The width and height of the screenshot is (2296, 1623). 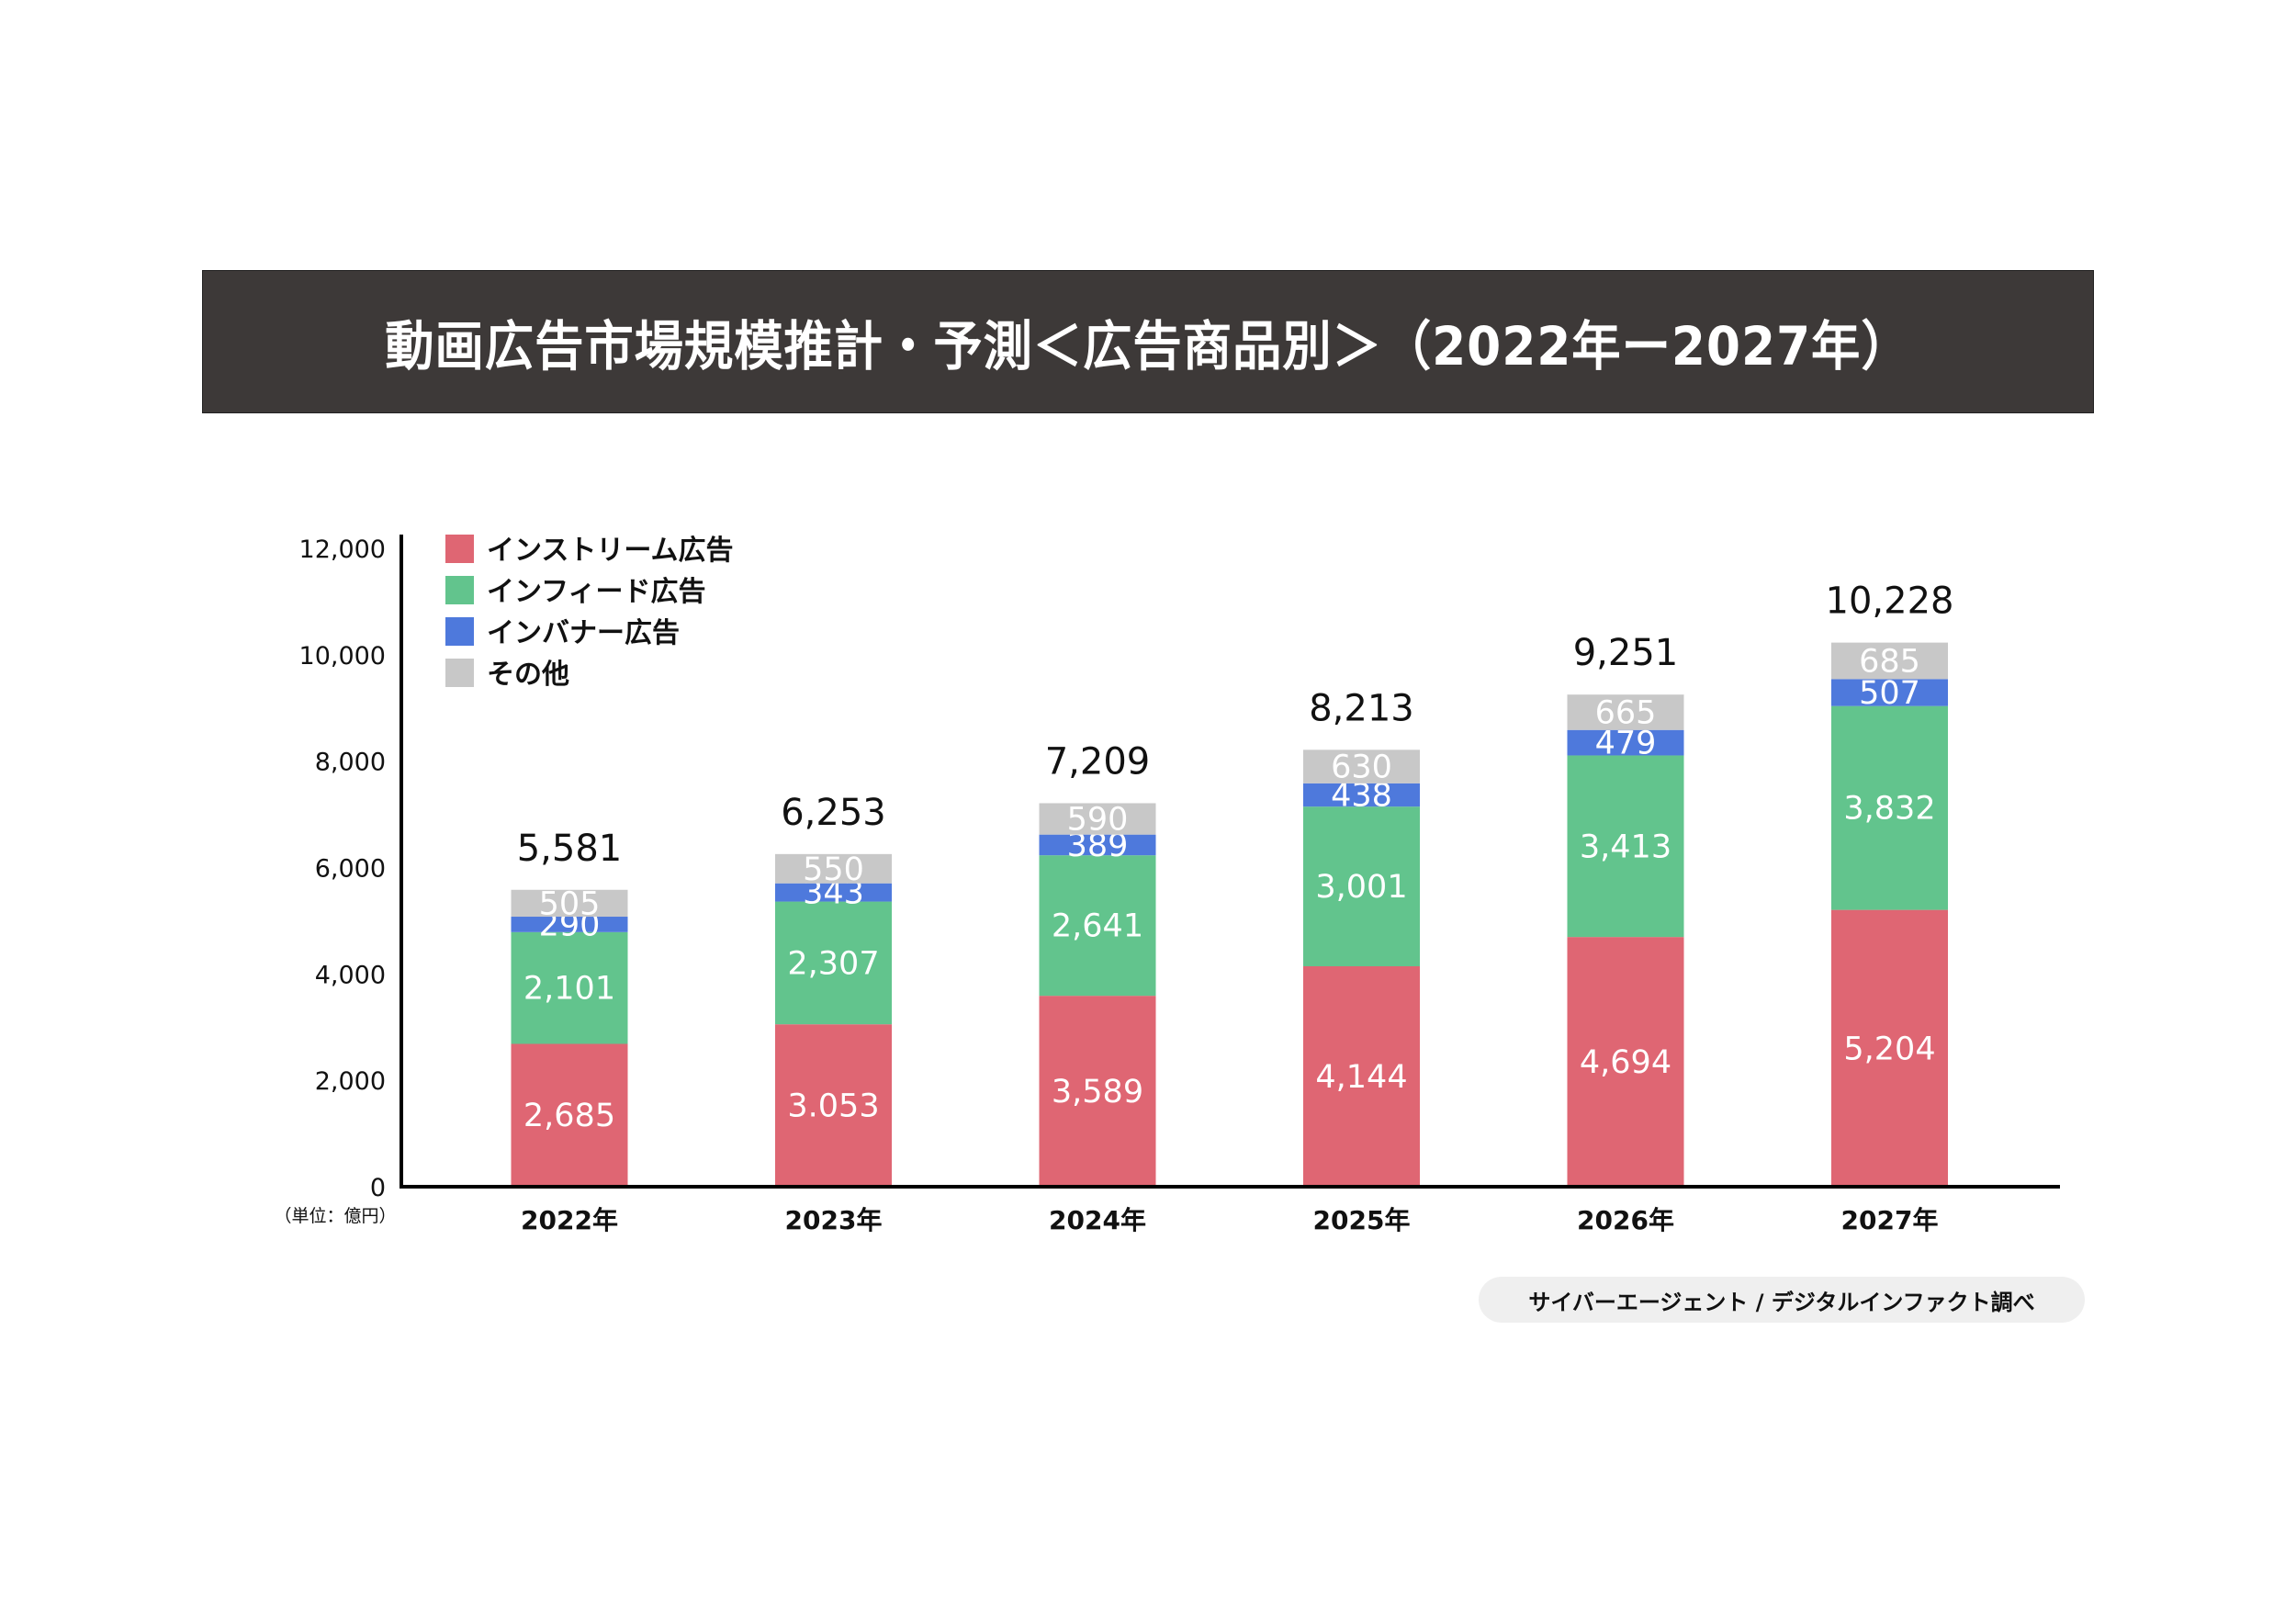 What do you see at coordinates (834, 1220) in the screenshot?
I see `x-tick-label: 2023年` at bounding box center [834, 1220].